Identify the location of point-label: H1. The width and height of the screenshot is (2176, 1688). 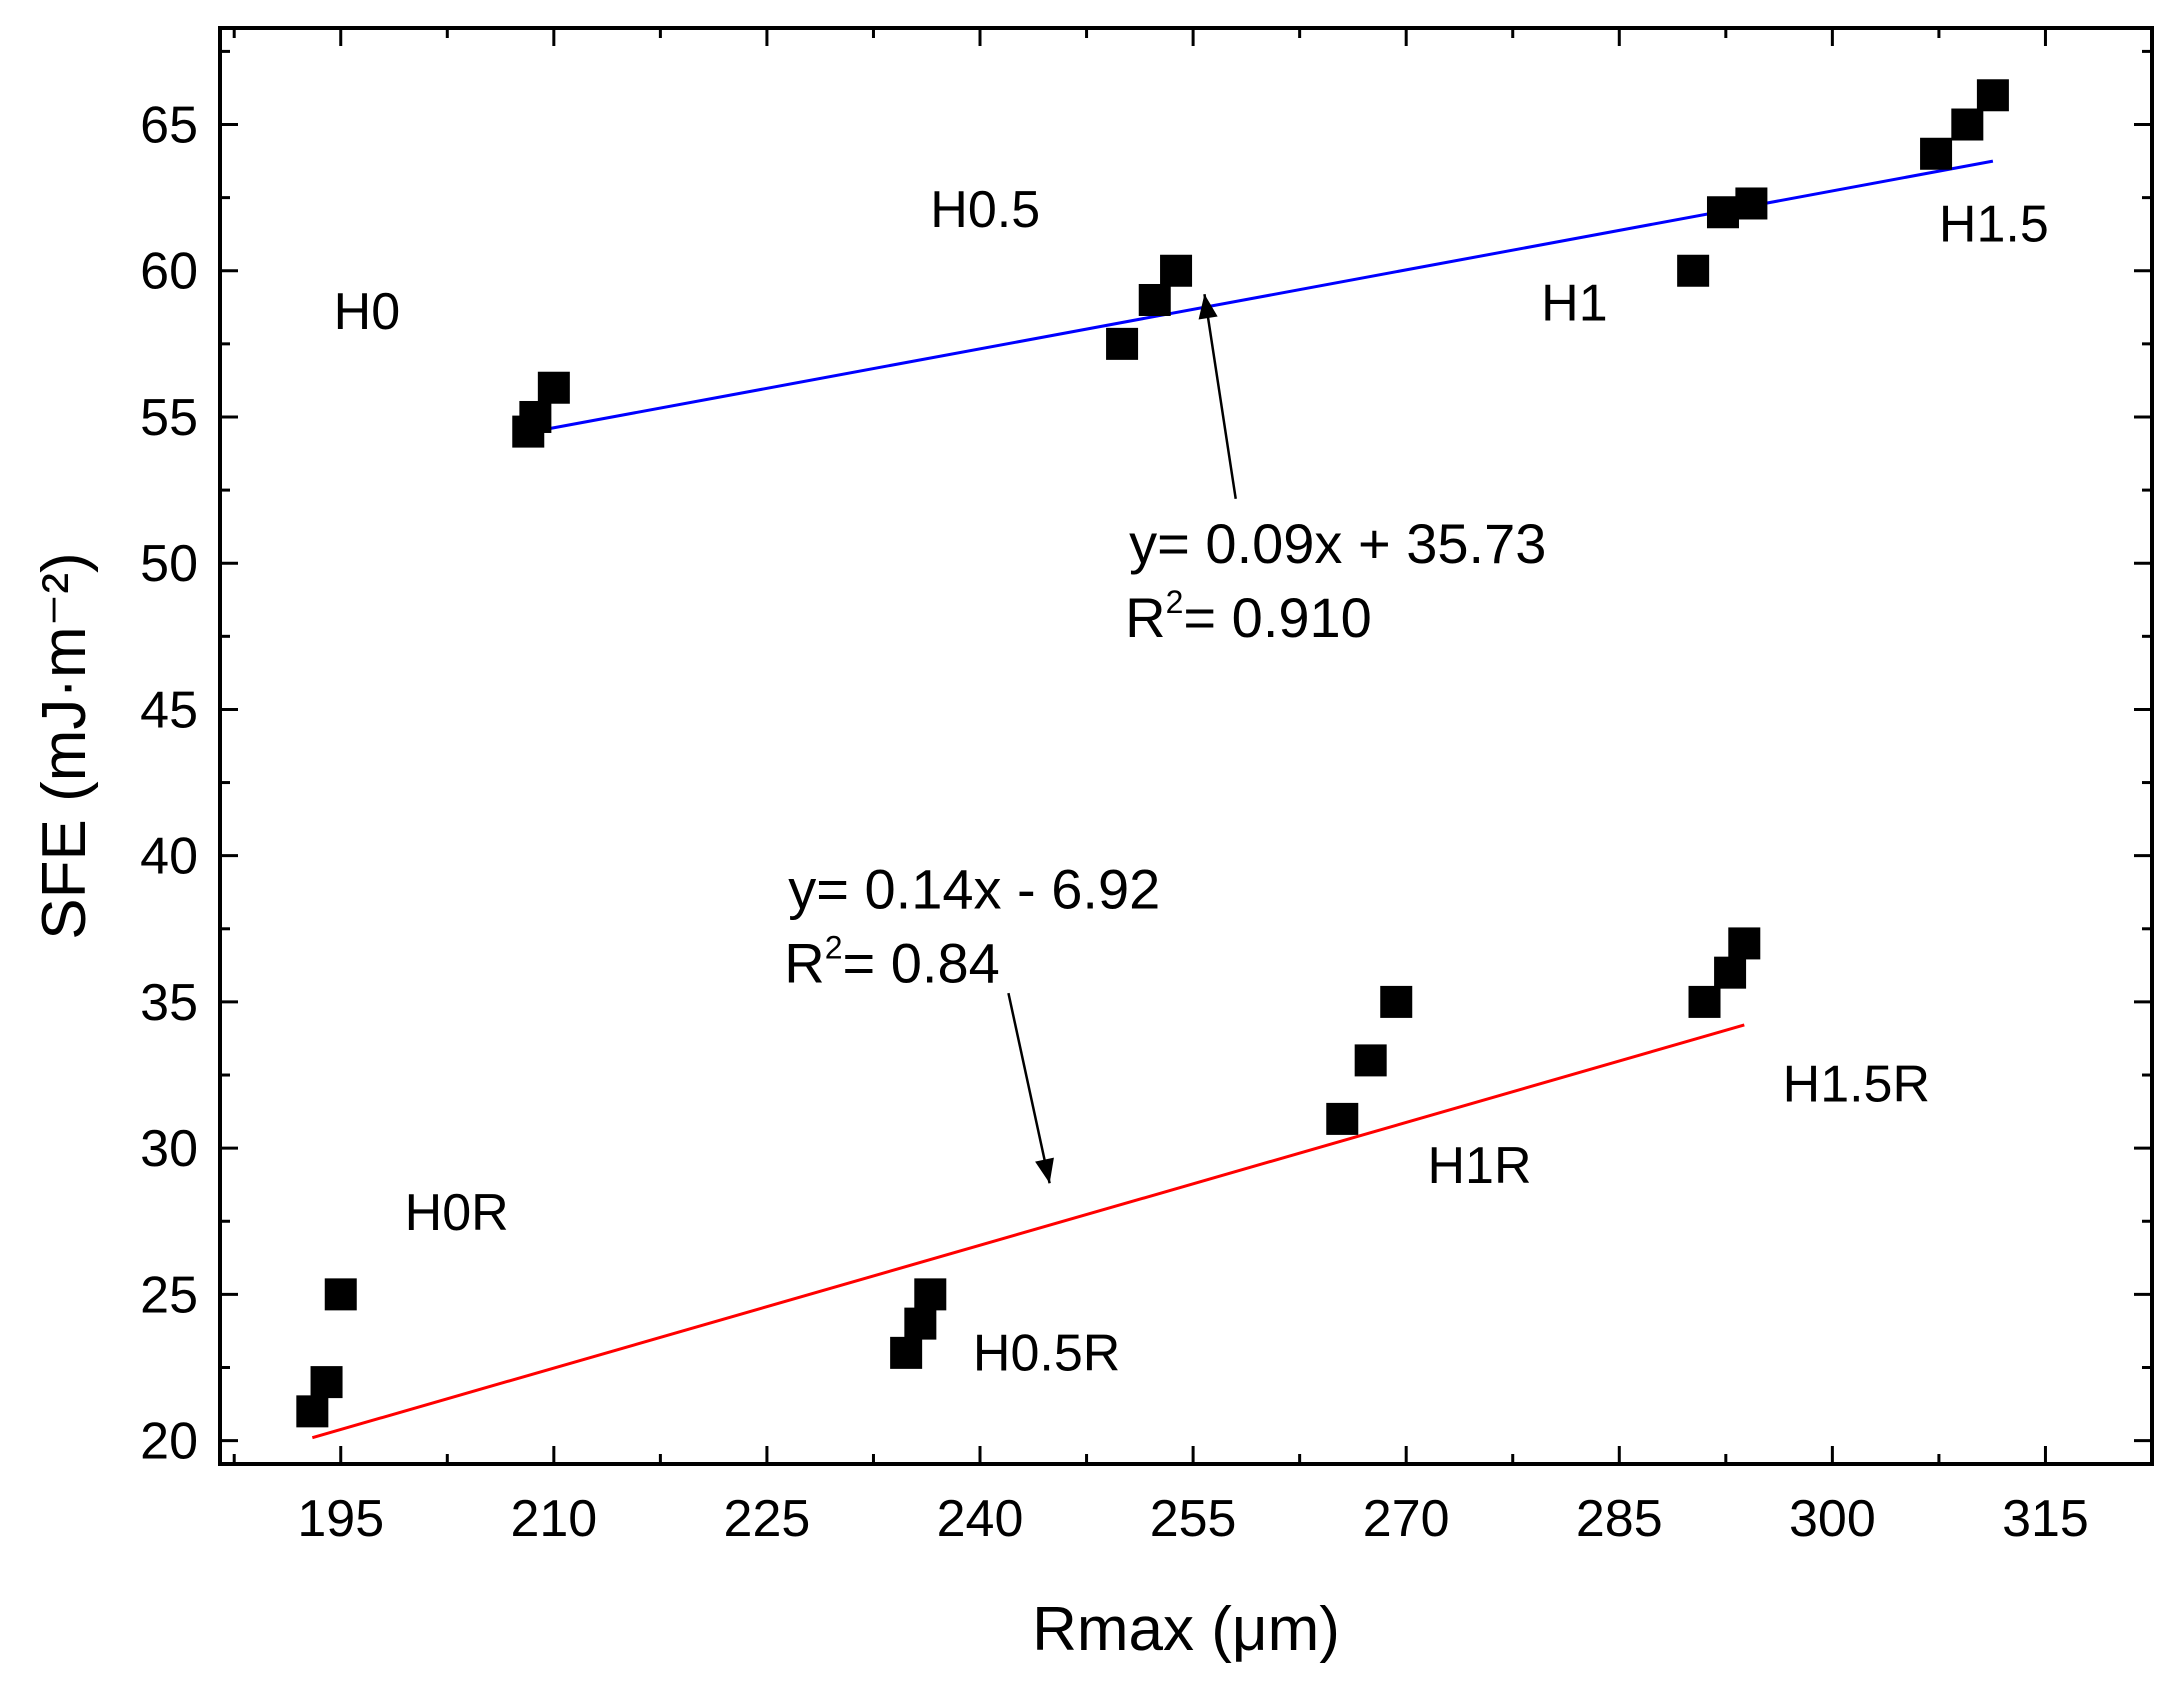
(1574, 303).